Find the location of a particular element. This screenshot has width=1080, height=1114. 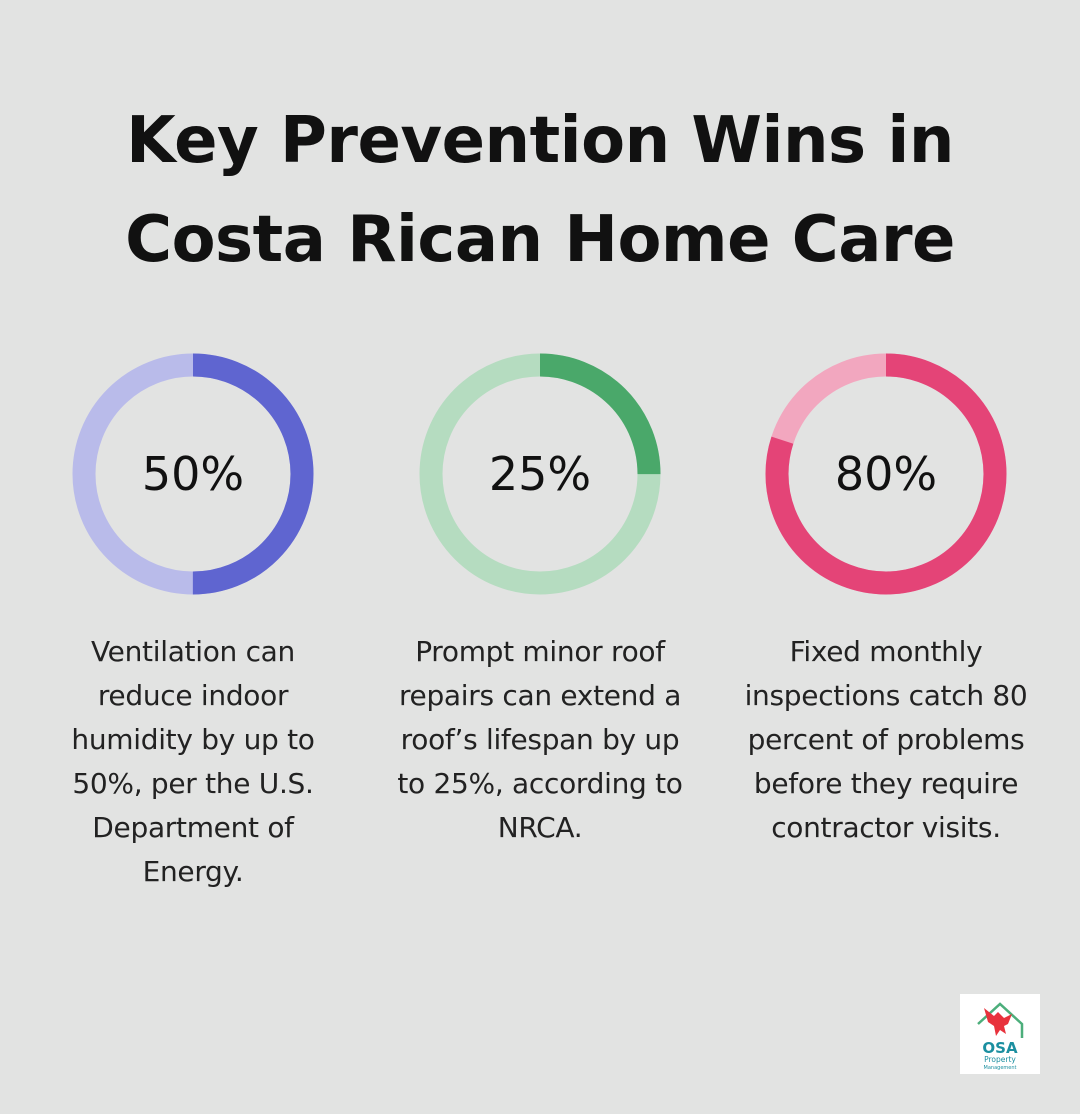

logo-graphic: OSA Property Management is located at coordinates (1000, 1036).